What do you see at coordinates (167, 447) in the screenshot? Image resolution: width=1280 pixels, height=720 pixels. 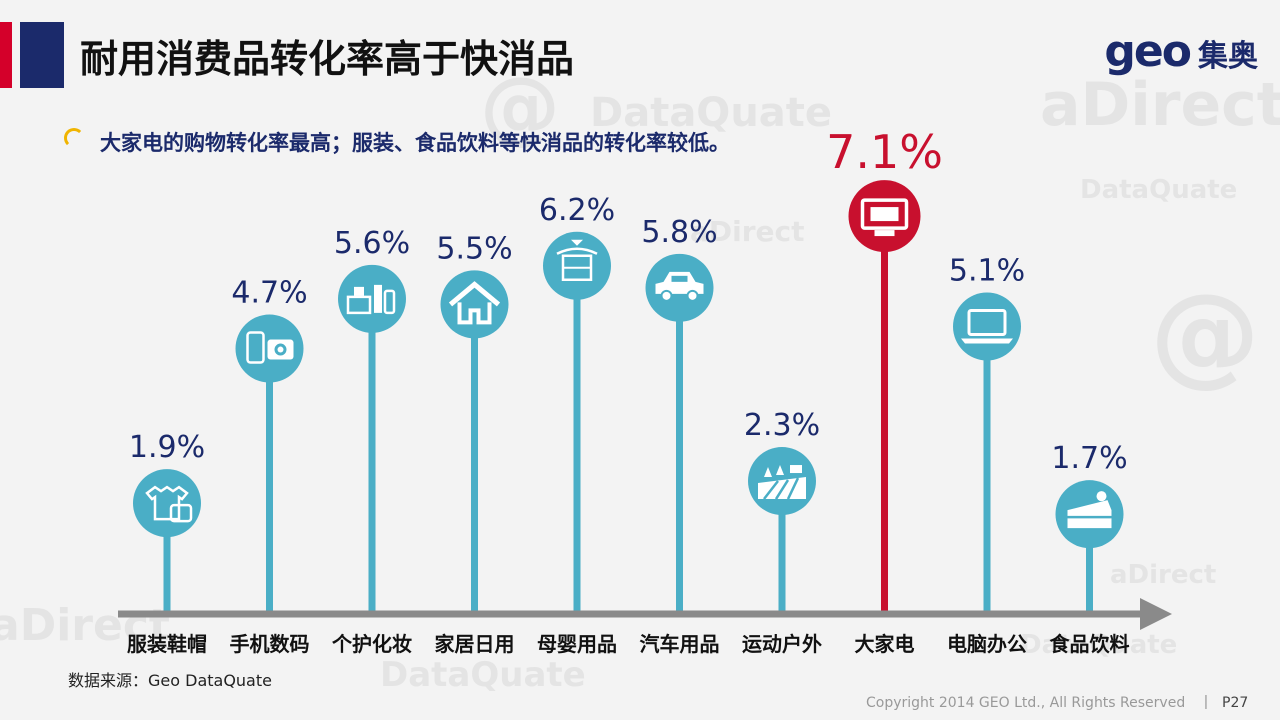 I see `value-label: 1.9%` at bounding box center [167, 447].